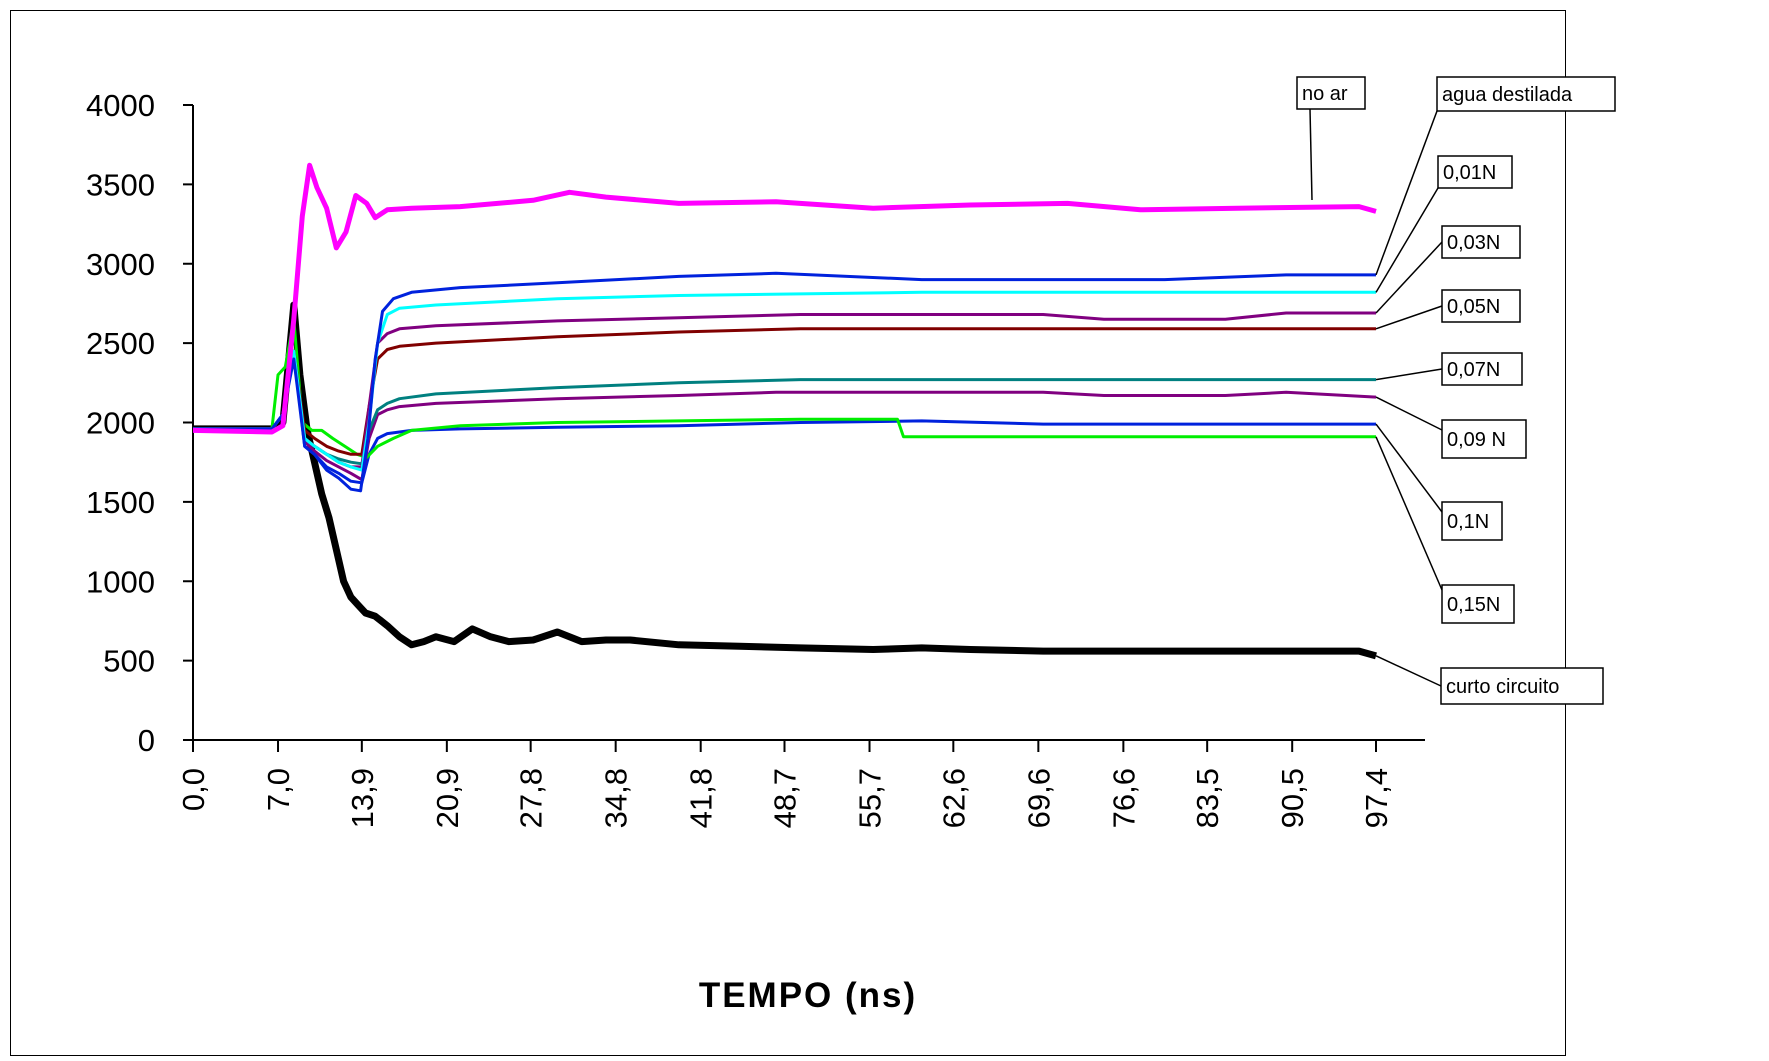  I want to click on callout-label: 0,03N, so click(1473, 243).